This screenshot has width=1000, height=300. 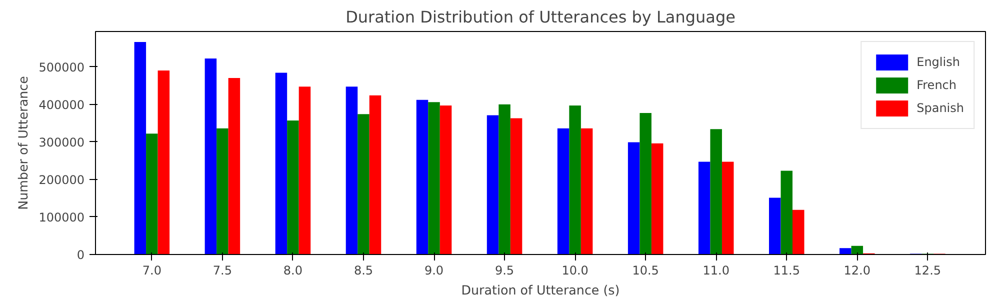 What do you see at coordinates (938, 62) in the screenshot?
I see `legend-label: English` at bounding box center [938, 62].